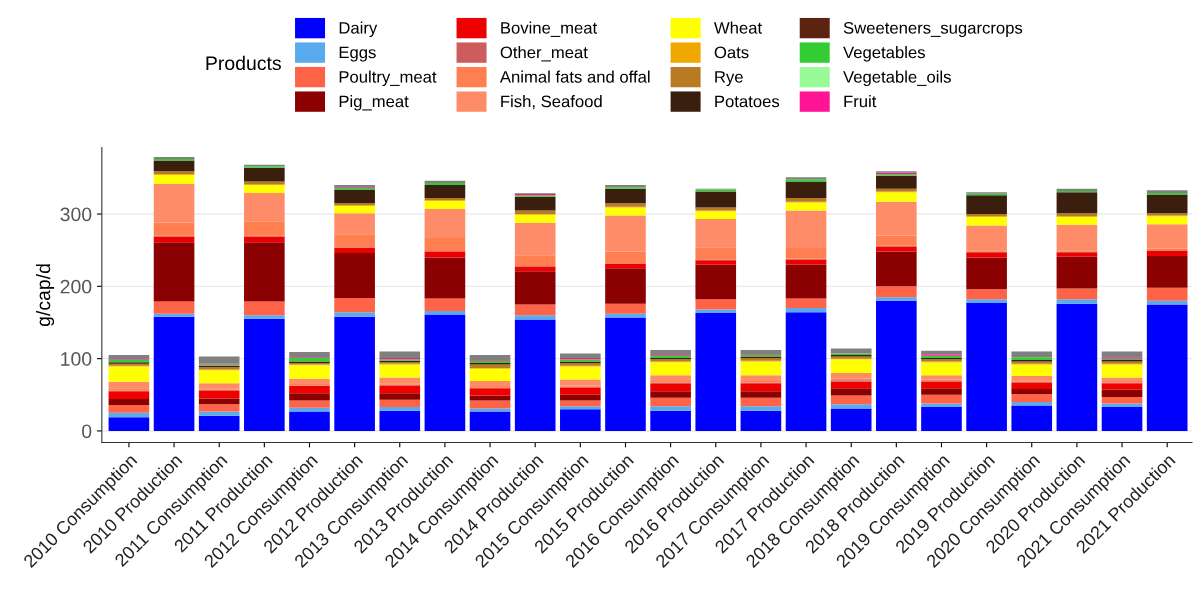 This screenshot has width=1198, height=590. What do you see at coordinates (76, 286) in the screenshot?
I see `y-tick-label: 200` at bounding box center [76, 286].